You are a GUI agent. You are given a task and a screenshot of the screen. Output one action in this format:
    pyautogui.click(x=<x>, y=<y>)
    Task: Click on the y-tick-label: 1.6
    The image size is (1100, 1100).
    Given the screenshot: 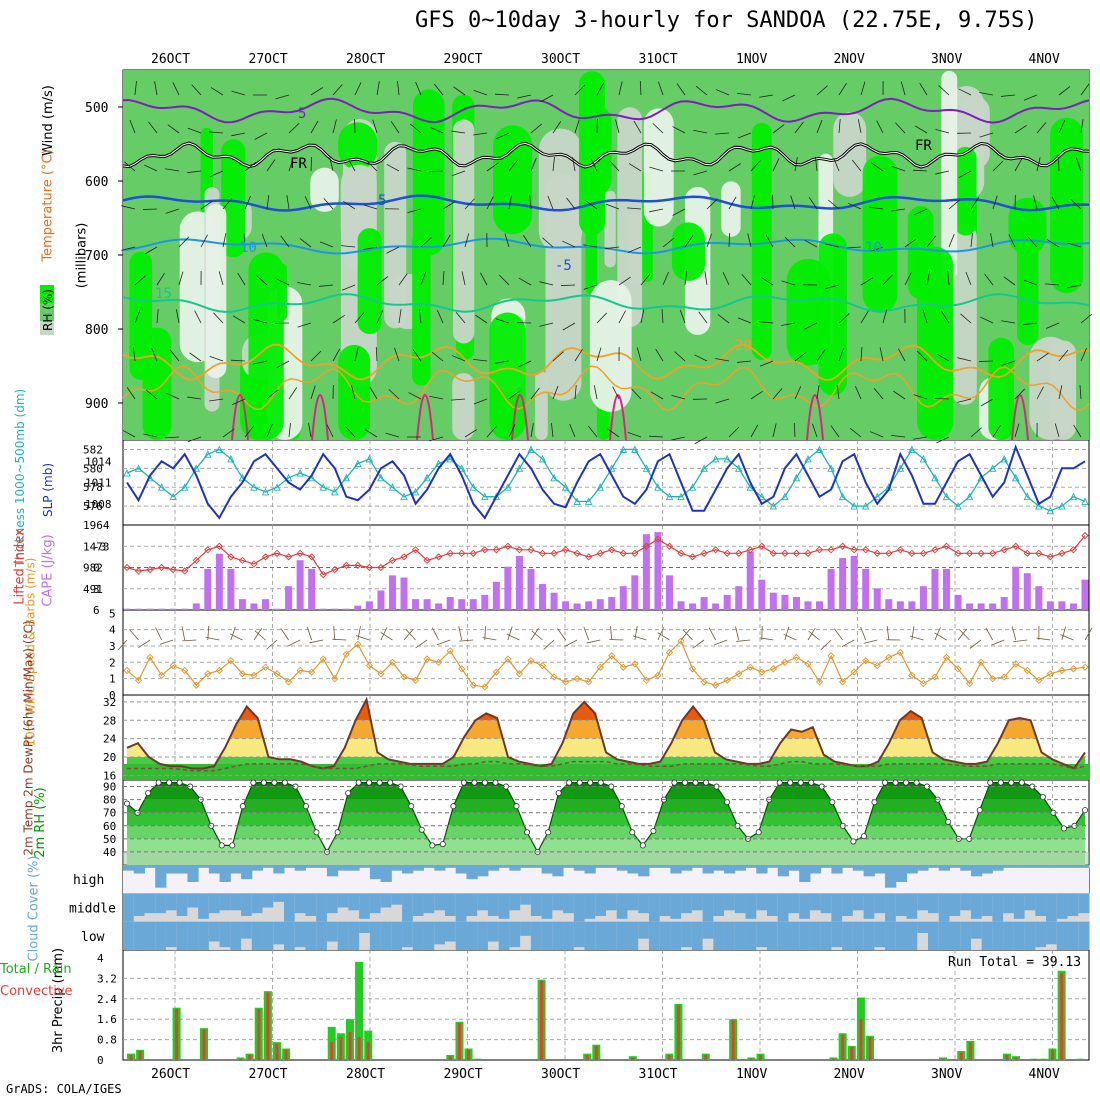 What is the action you would take?
    pyautogui.click(x=107, y=1019)
    